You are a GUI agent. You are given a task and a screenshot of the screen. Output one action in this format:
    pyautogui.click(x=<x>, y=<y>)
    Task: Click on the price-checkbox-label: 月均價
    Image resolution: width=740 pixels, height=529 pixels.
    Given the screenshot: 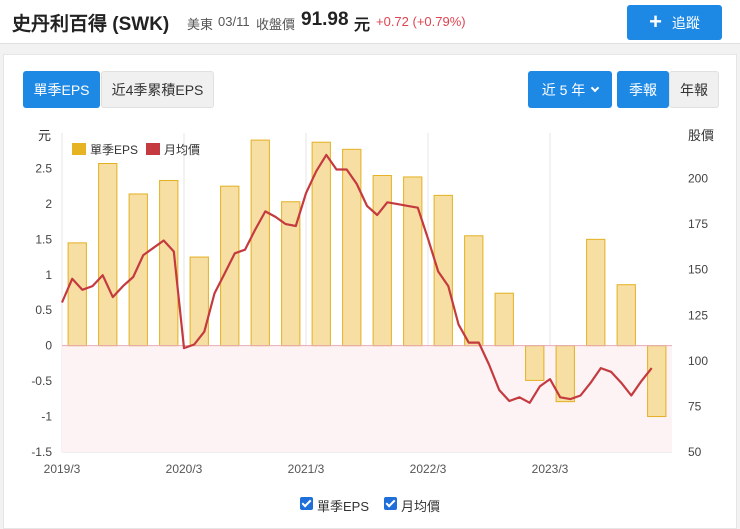 What is the action you would take?
    pyautogui.click(x=421, y=506)
    